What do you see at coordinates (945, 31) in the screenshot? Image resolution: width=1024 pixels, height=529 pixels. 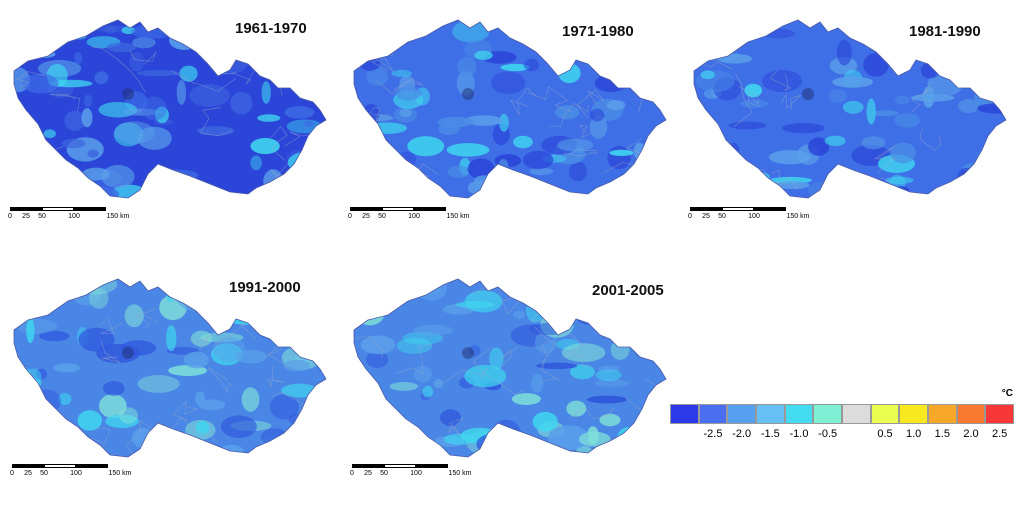 I see `map-title: 1981-1990` at bounding box center [945, 31].